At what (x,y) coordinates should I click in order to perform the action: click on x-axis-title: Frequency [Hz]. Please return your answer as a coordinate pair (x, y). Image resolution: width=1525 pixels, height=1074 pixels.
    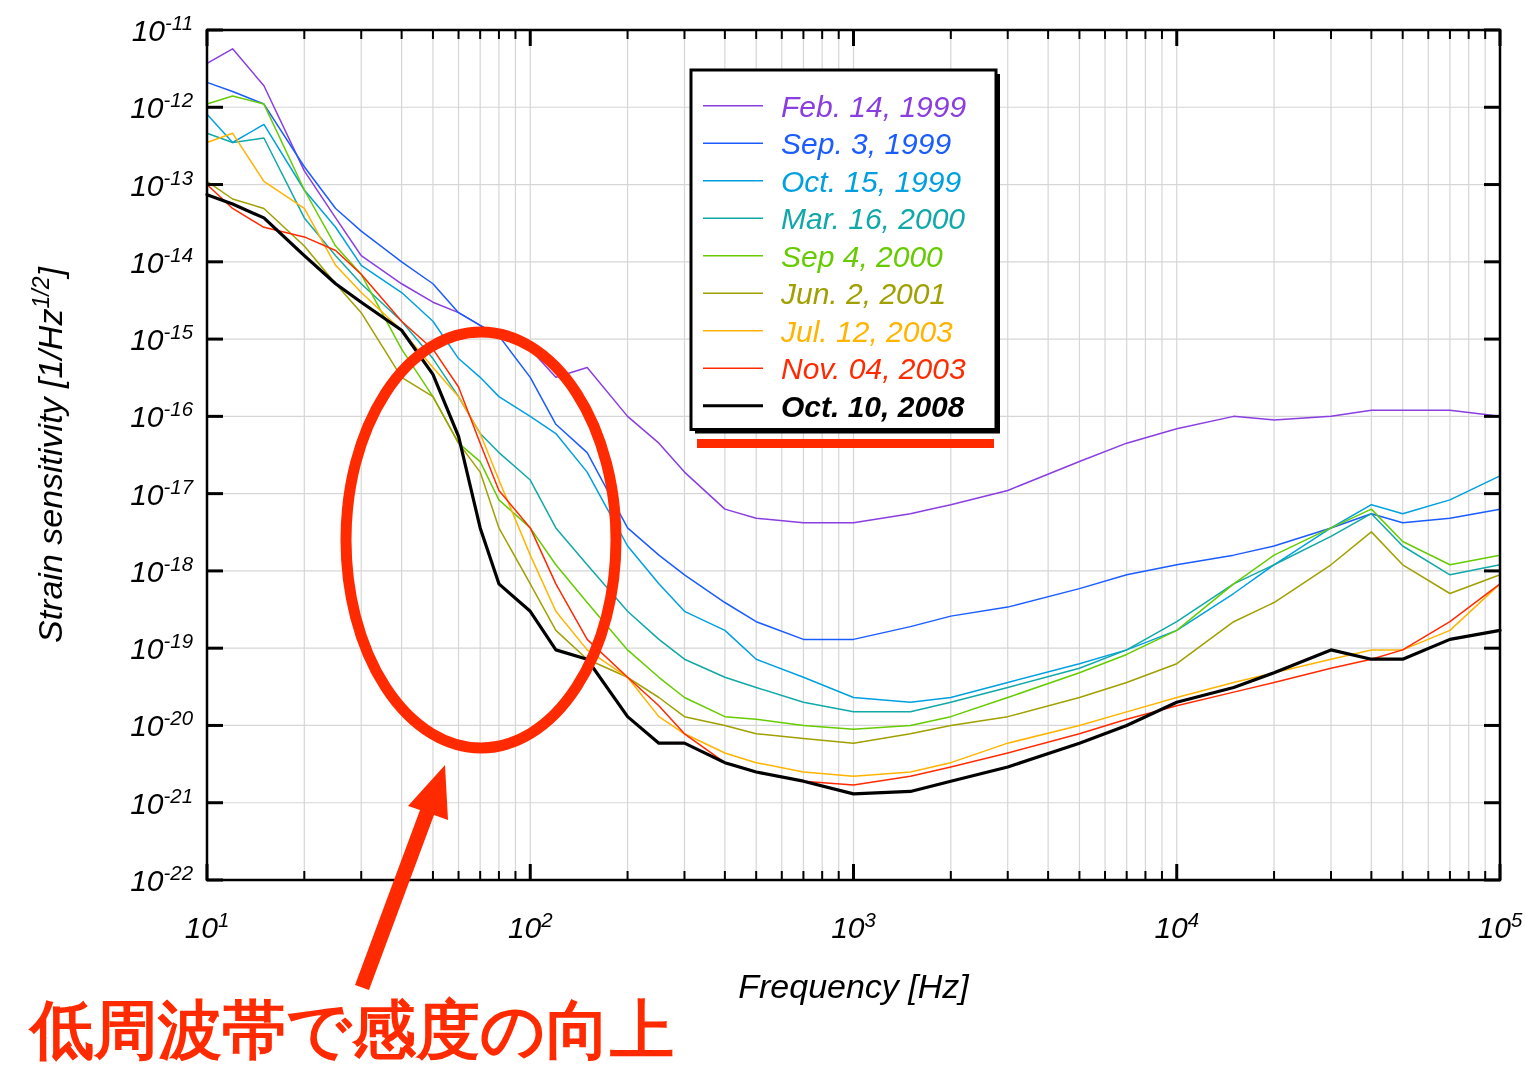
    Looking at the image, I should click on (854, 986).